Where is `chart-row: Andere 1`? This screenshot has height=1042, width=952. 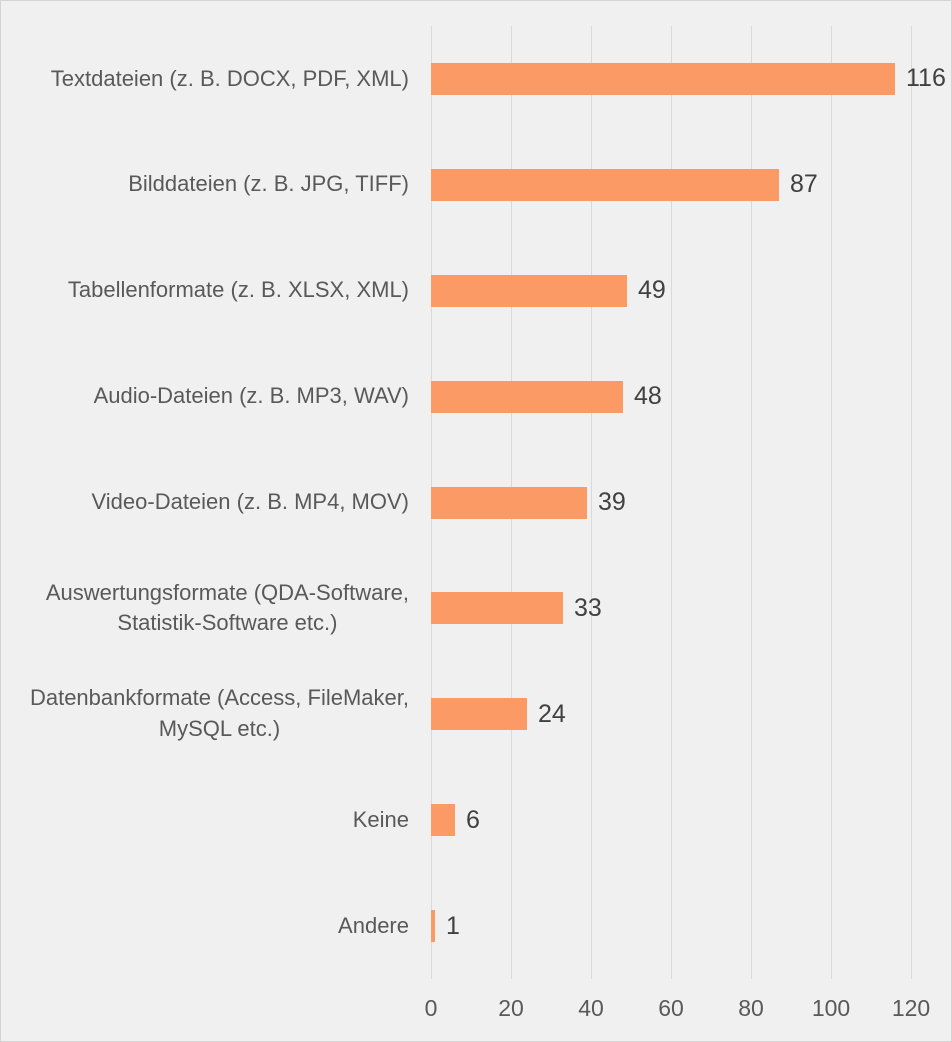 chart-row: Andere 1 is located at coordinates (476, 926).